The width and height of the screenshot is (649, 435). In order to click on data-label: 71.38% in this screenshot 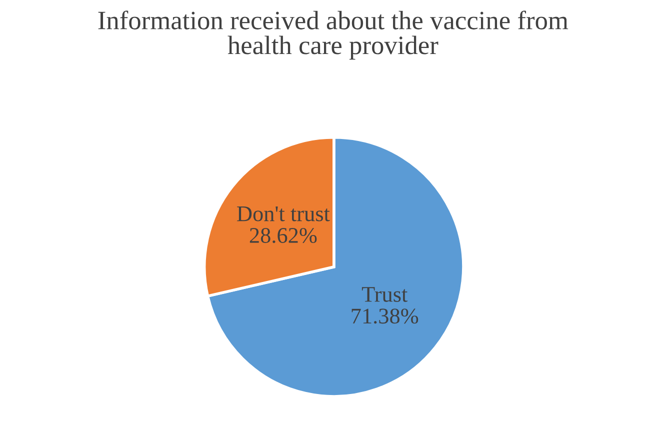, I will do `click(385, 316)`.